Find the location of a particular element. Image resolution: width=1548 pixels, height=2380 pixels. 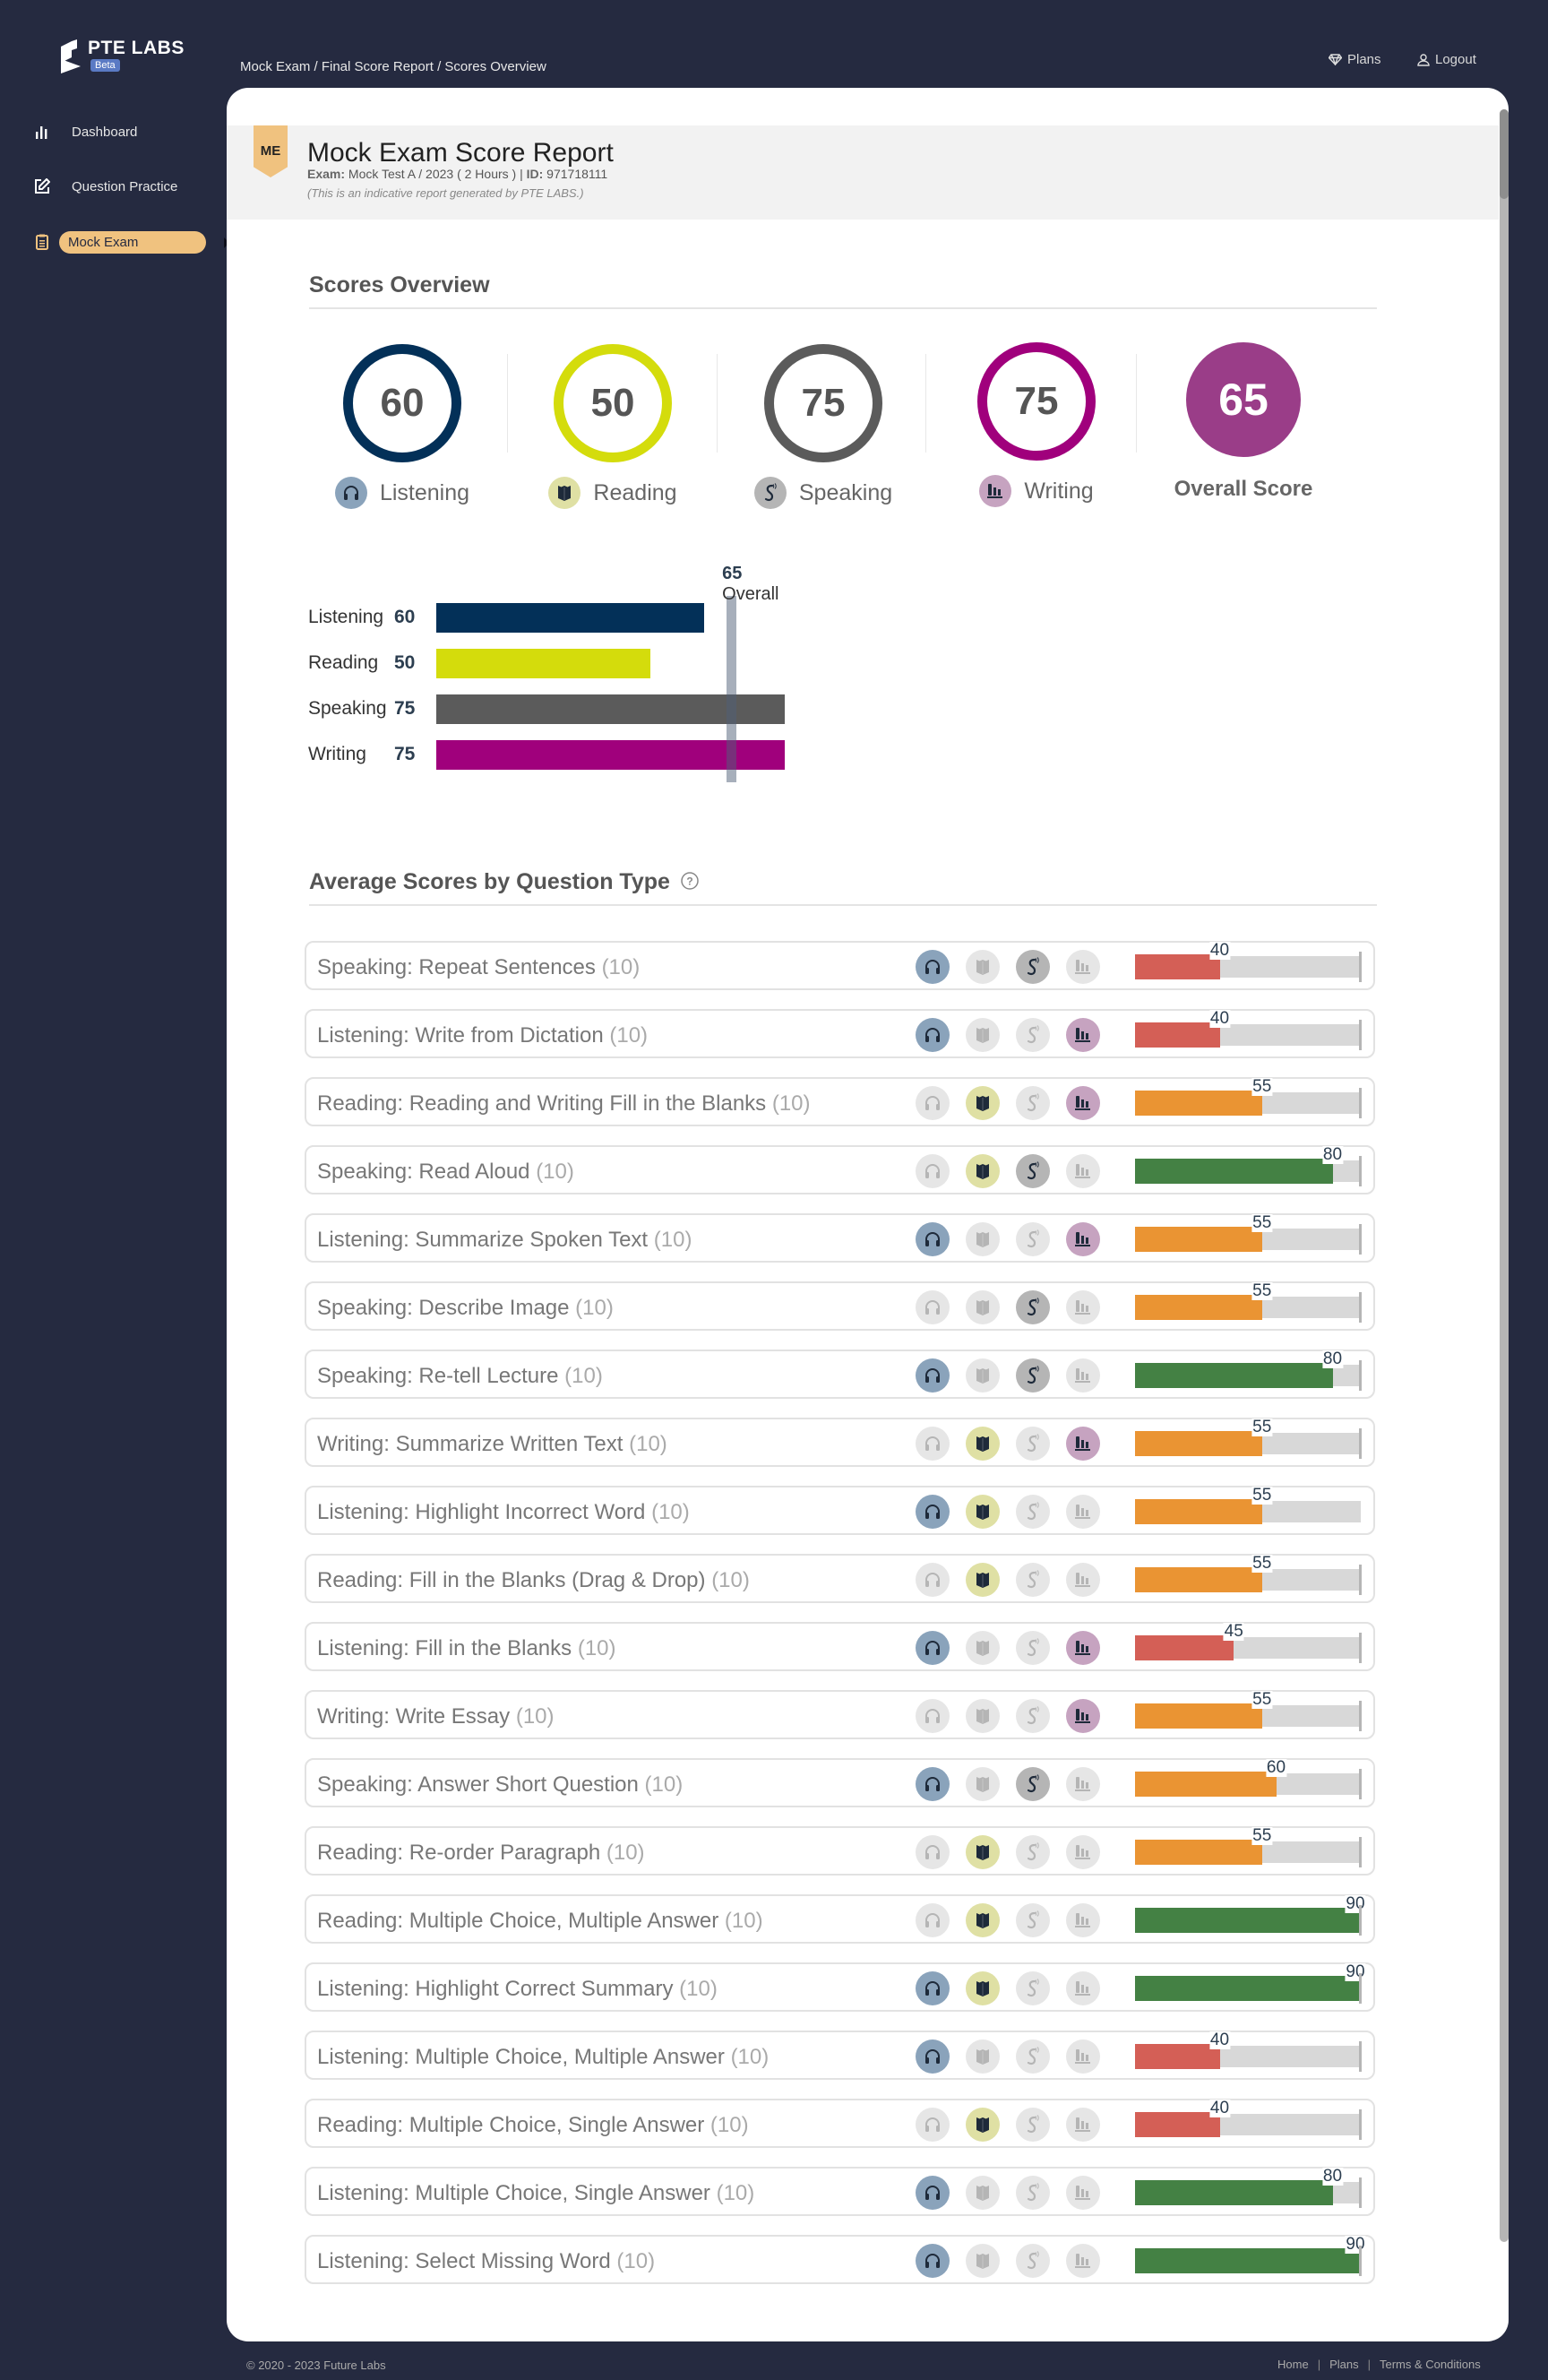

plans-link: Plans is located at coordinates (1355, 60).